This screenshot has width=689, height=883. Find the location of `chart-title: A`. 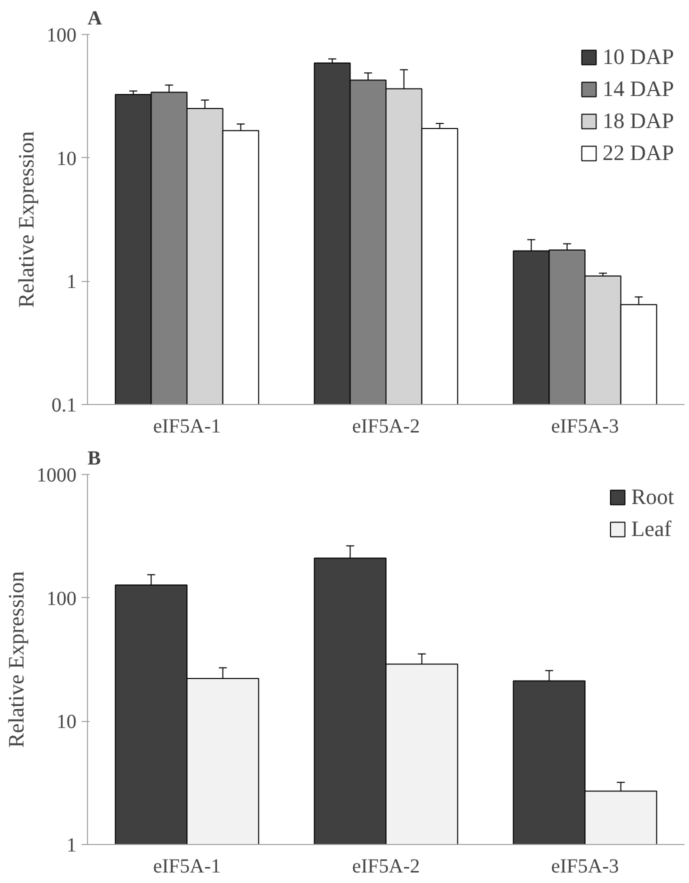

chart-title: A is located at coordinates (95, 19).